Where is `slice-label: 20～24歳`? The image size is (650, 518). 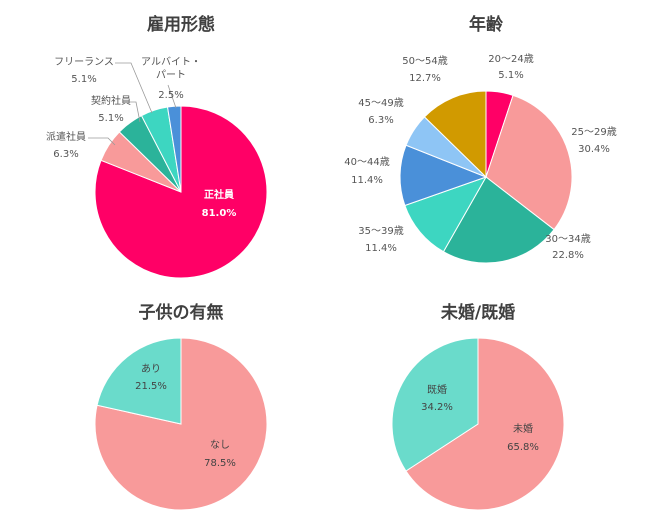 slice-label: 20～24歳 is located at coordinates (510, 59).